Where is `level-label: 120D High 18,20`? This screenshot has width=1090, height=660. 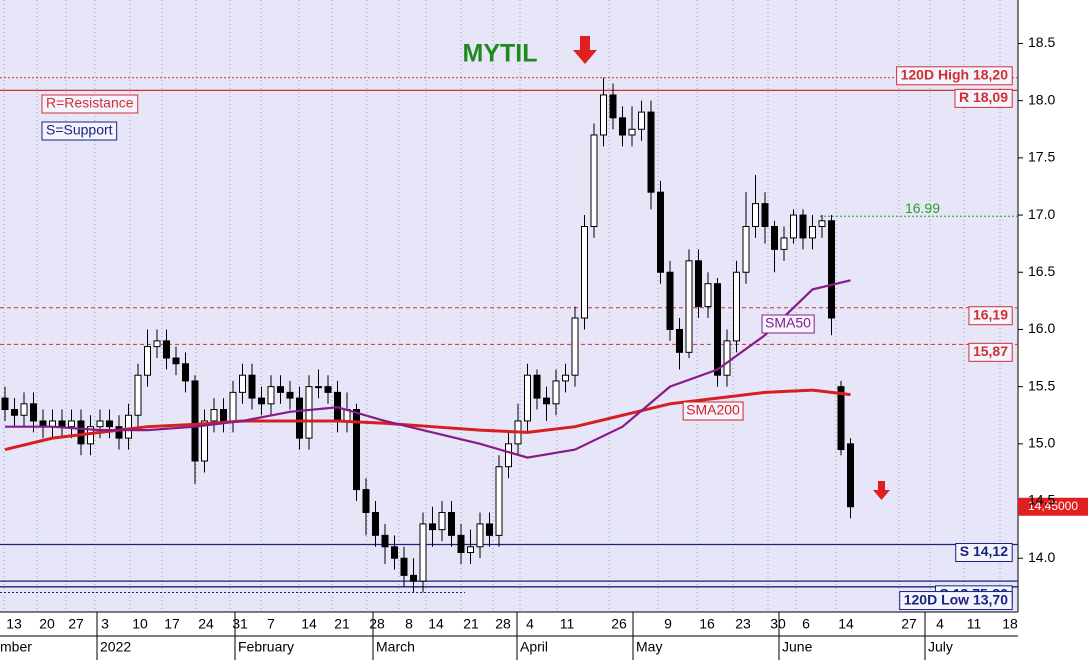
level-label: 120D High 18,20 is located at coordinates (955, 74).